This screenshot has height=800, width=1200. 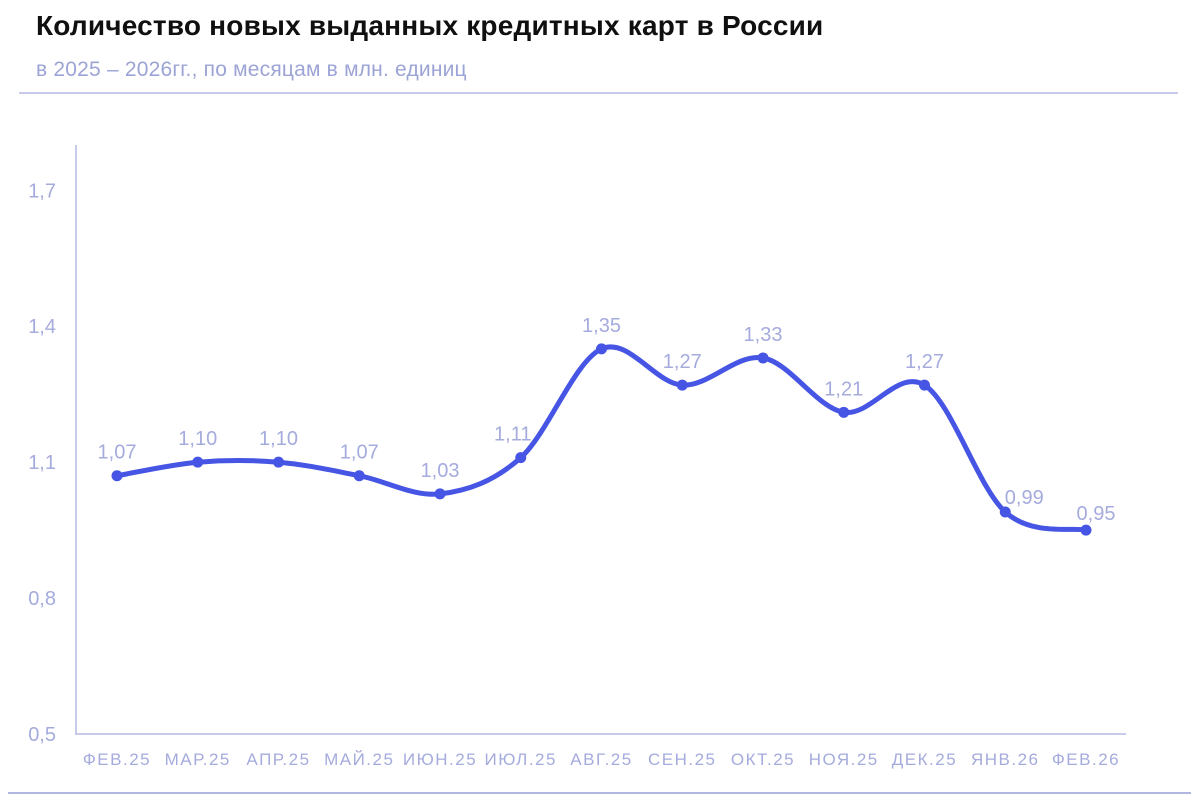 What do you see at coordinates (42, 735) in the screenshot?
I see `y-tick-label: 0,5` at bounding box center [42, 735].